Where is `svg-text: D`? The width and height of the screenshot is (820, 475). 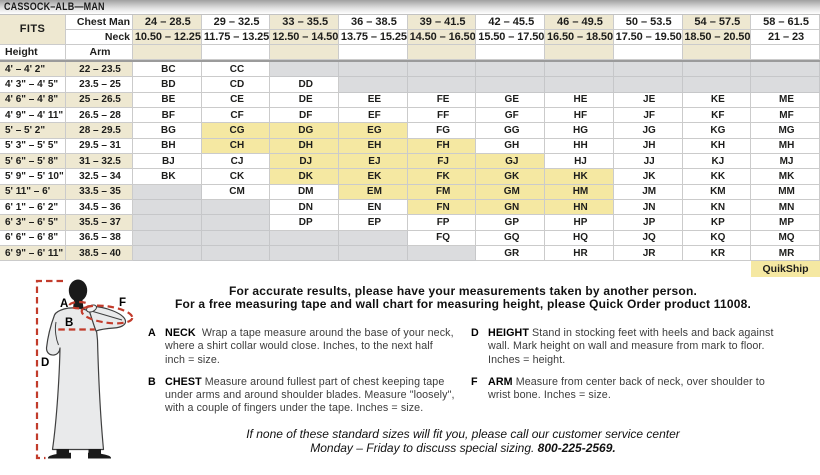 svg-text: D is located at coordinates (45, 363).